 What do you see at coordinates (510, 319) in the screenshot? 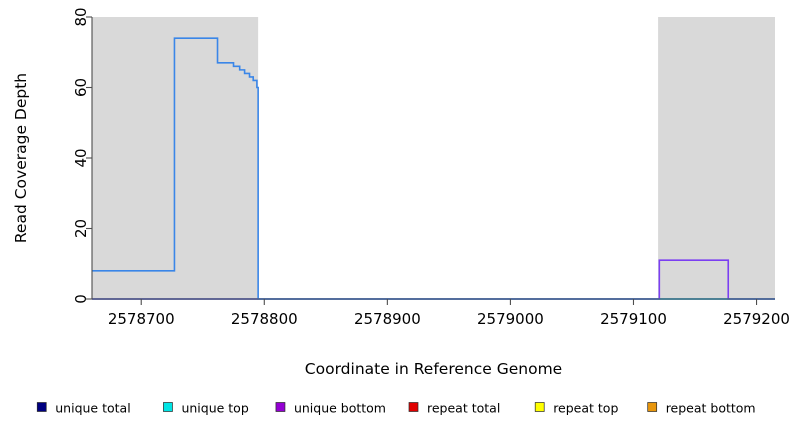
I see `x-ticklabel-2579000: 2579000` at bounding box center [510, 319].